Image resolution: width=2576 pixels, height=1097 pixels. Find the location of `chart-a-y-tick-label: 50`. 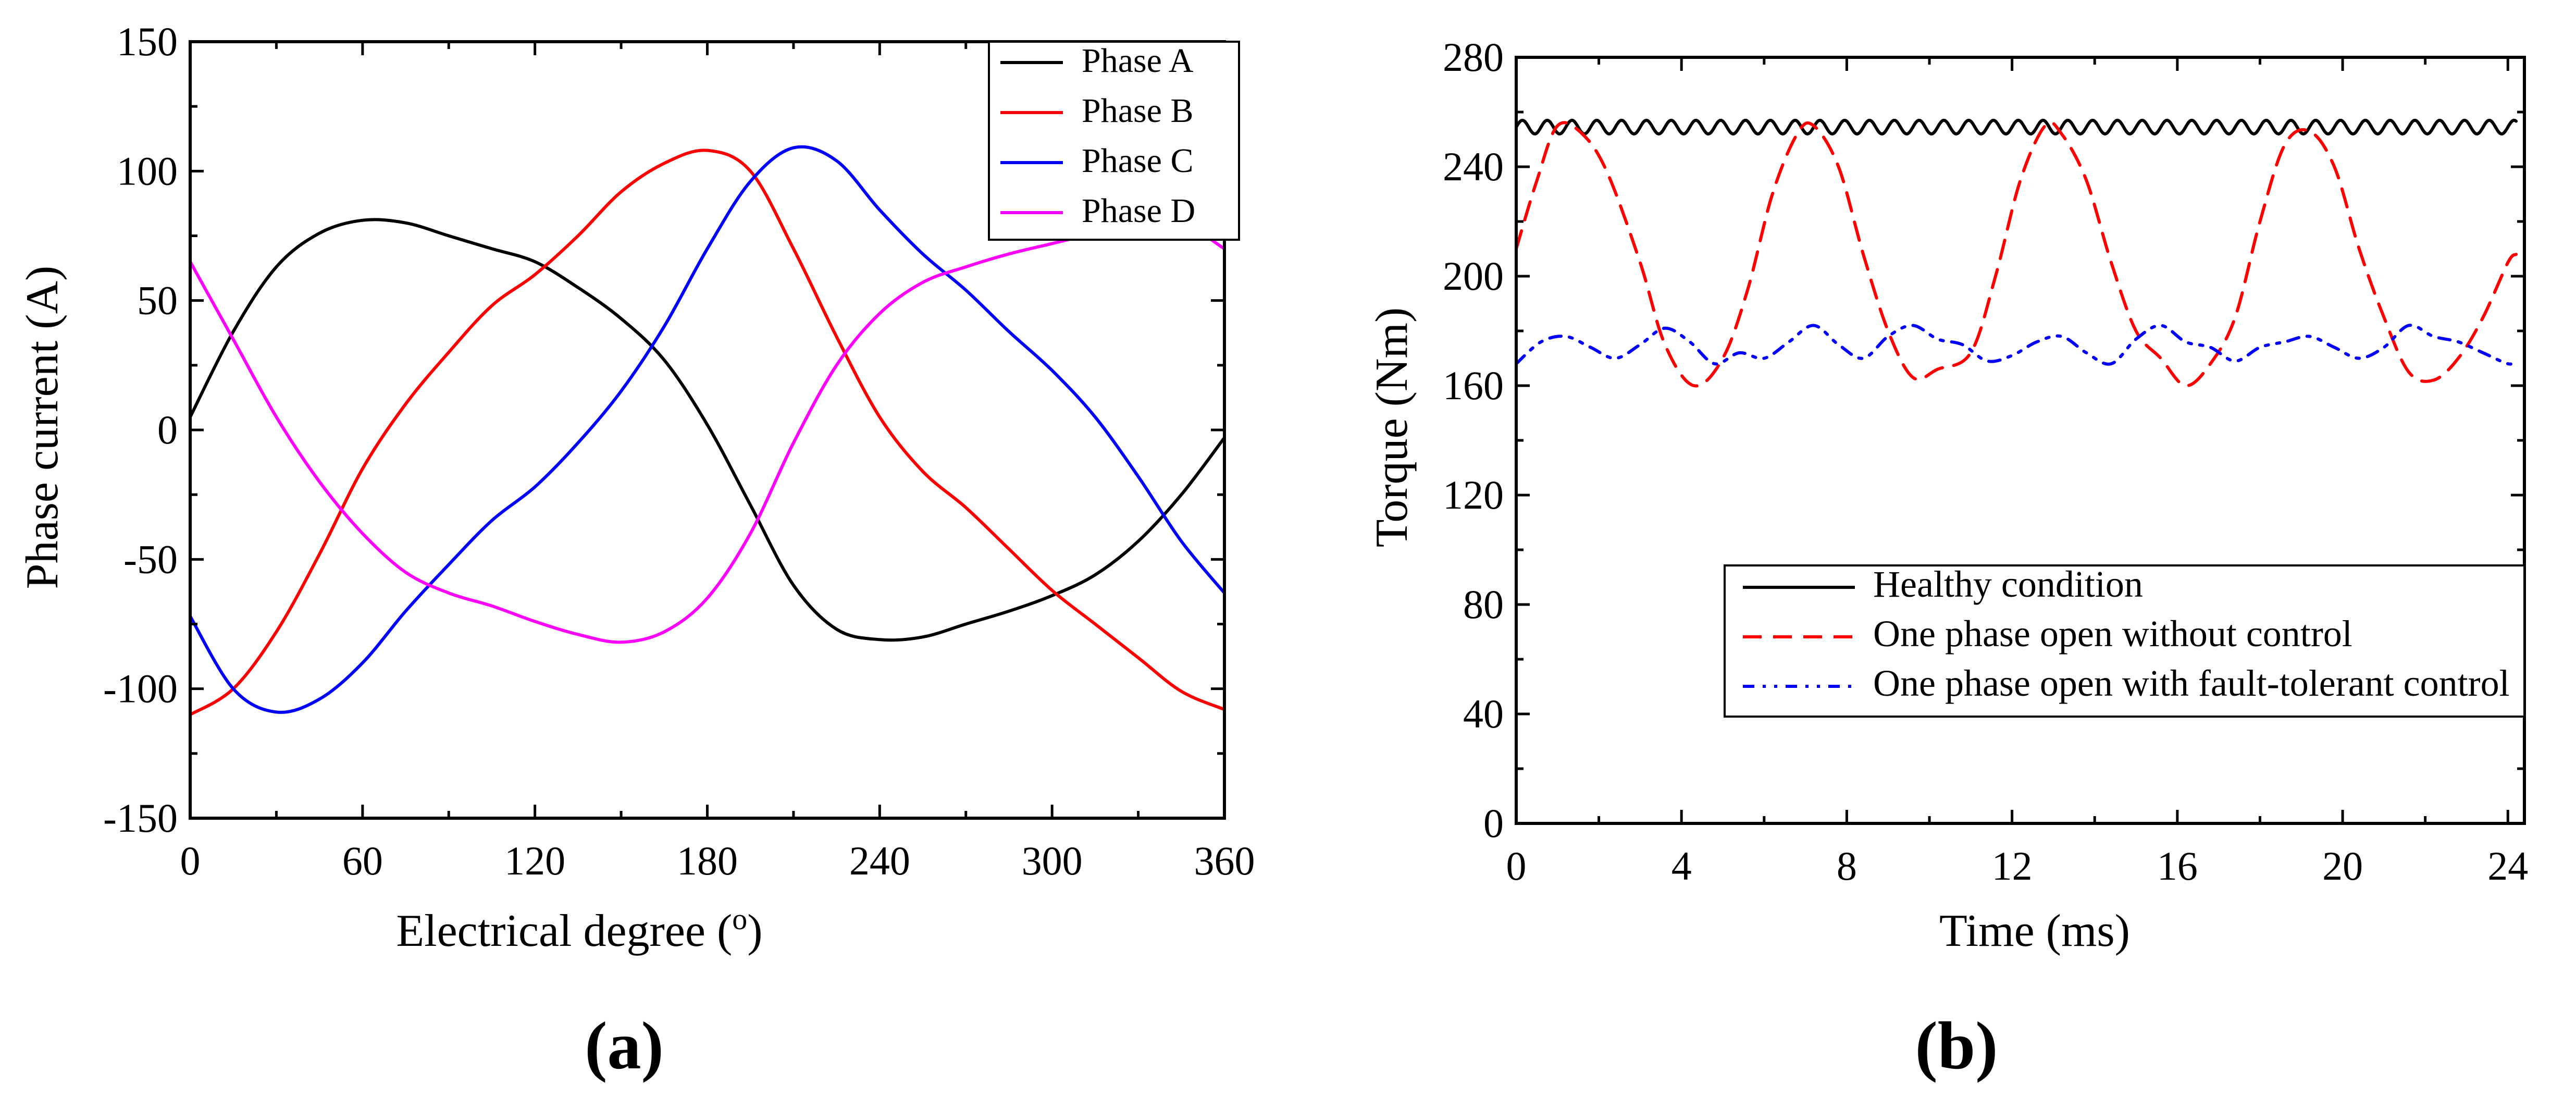

chart-a-y-tick-label: 50 is located at coordinates (158, 300).